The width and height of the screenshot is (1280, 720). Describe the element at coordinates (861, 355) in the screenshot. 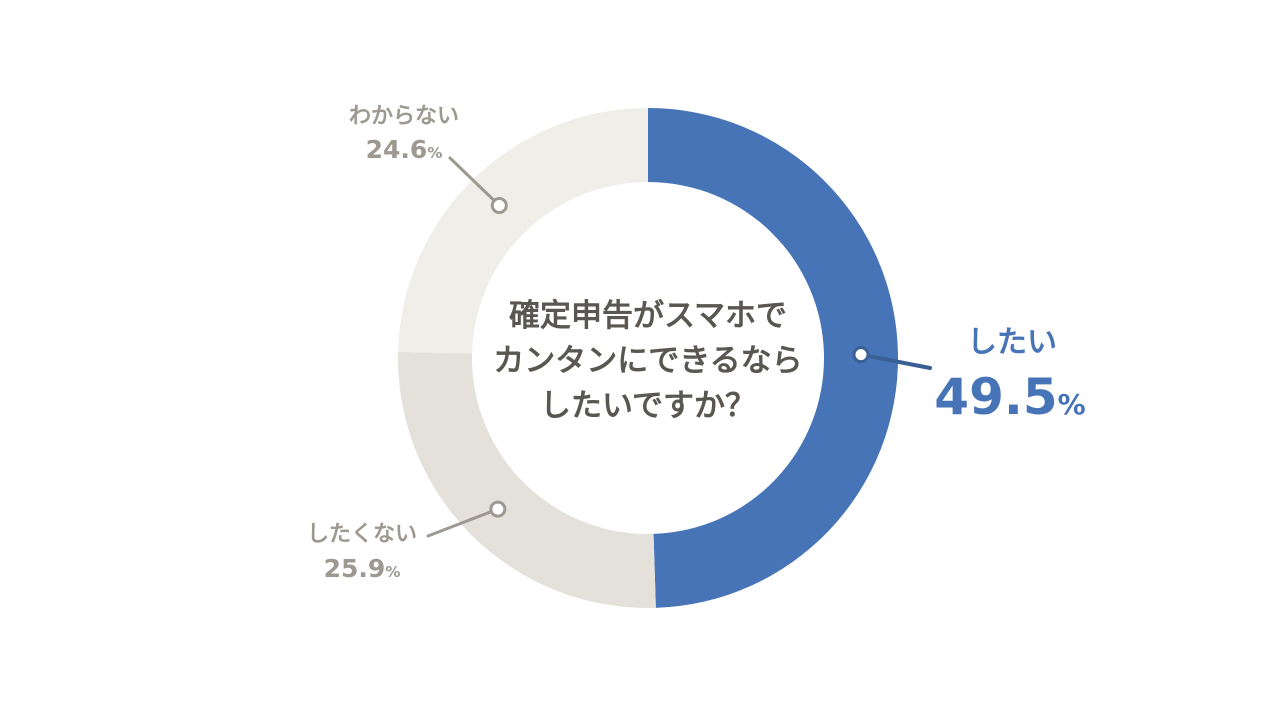

I see `marker-shitai` at that location.